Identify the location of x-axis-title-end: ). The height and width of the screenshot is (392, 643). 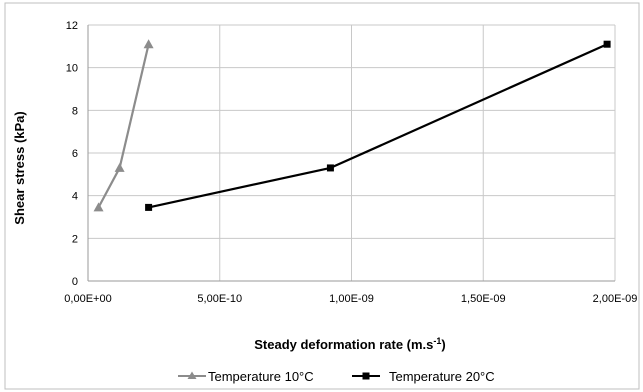
(443, 344).